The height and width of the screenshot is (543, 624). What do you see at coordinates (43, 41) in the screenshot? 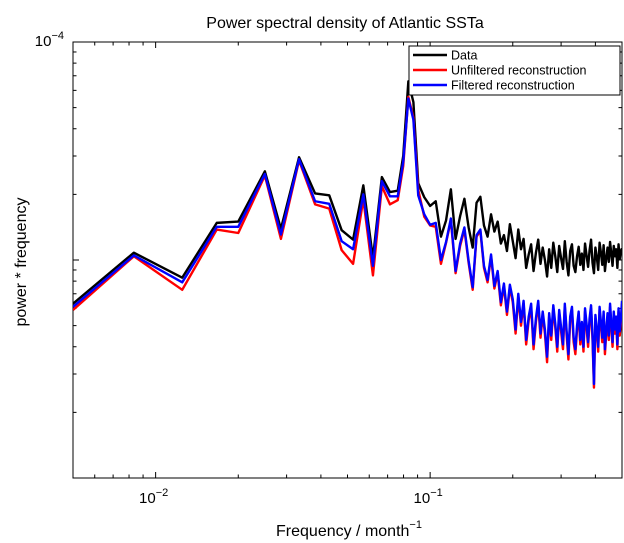
I see `y-tick-label-base: 10` at bounding box center [43, 41].